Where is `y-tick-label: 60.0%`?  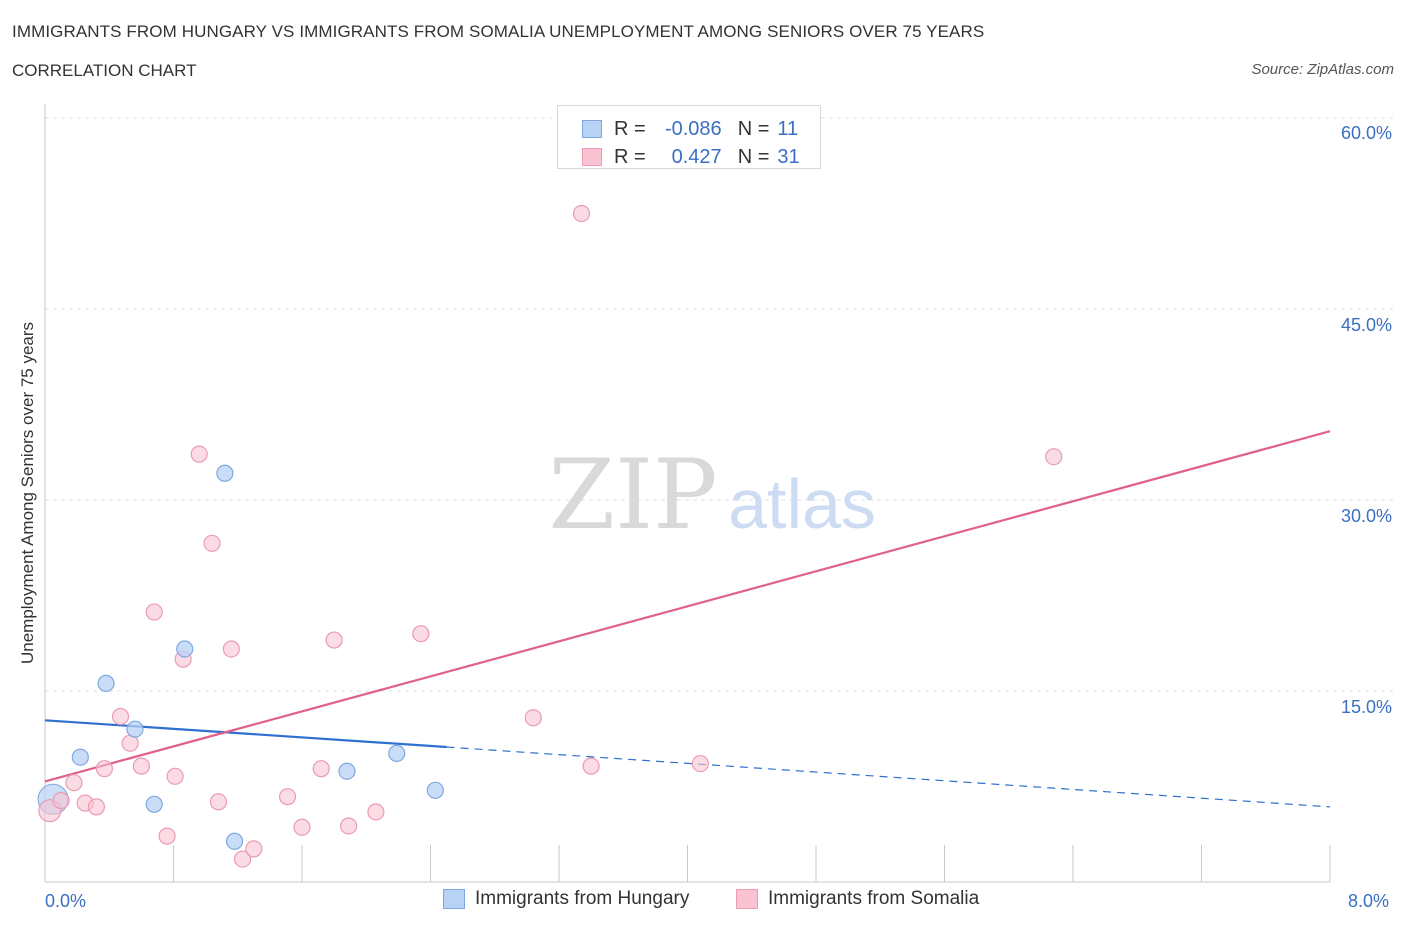 y-tick-label: 60.0% is located at coordinates (1366, 133).